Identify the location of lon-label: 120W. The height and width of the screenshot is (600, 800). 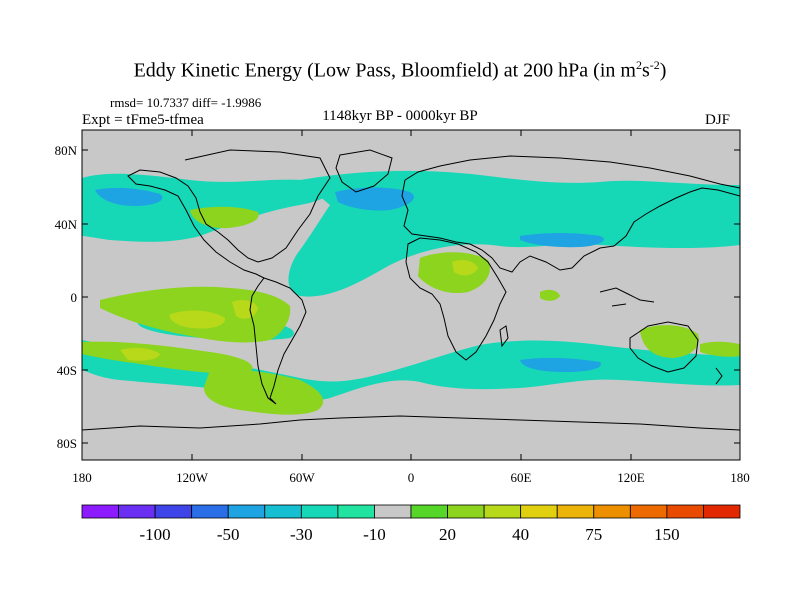
(192, 477).